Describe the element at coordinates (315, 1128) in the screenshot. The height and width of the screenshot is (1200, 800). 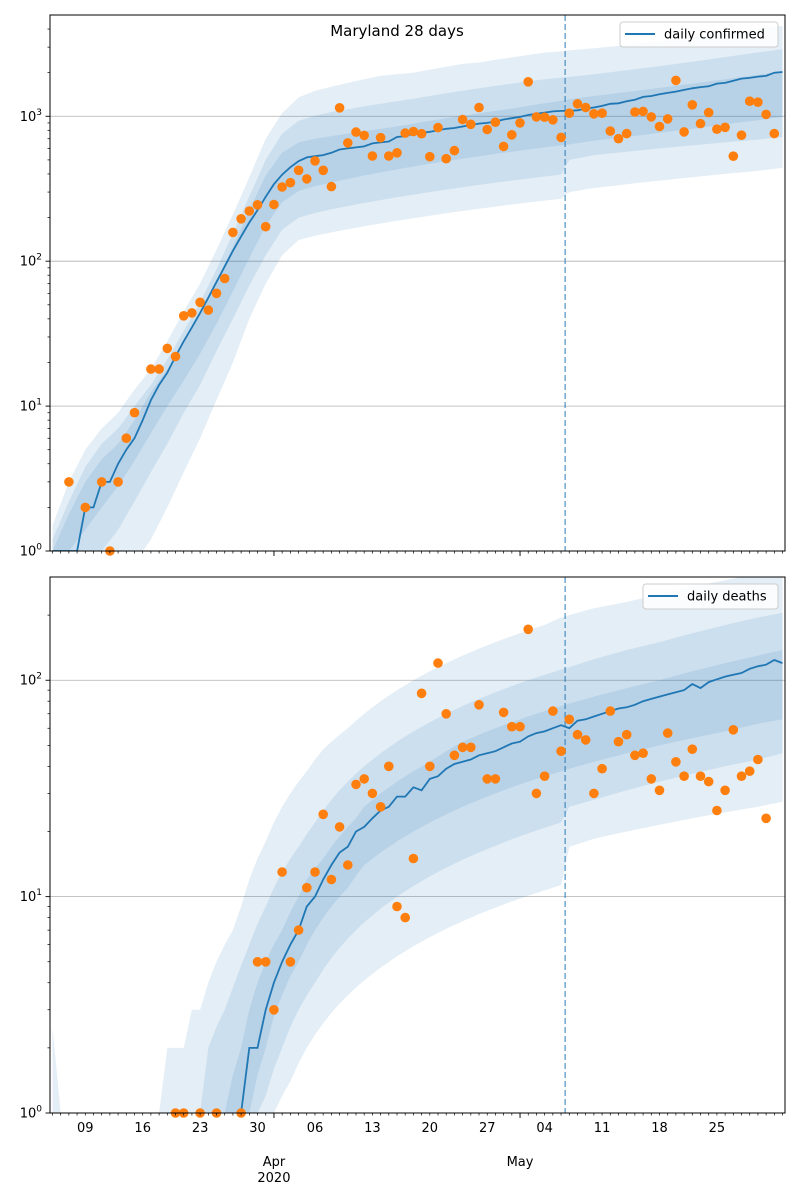
I see `x-tick-label: 06` at that location.